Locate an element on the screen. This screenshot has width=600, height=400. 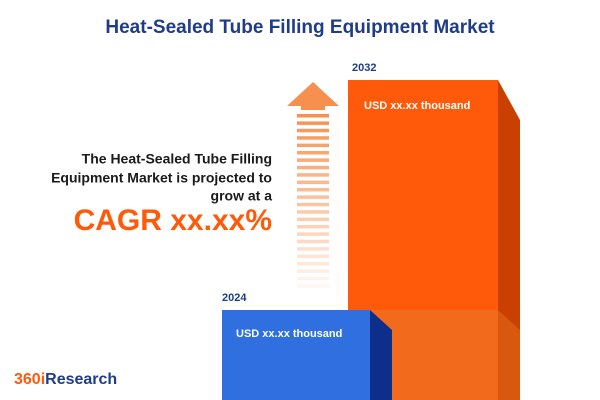
bar-side is located at coordinates (381, 355).